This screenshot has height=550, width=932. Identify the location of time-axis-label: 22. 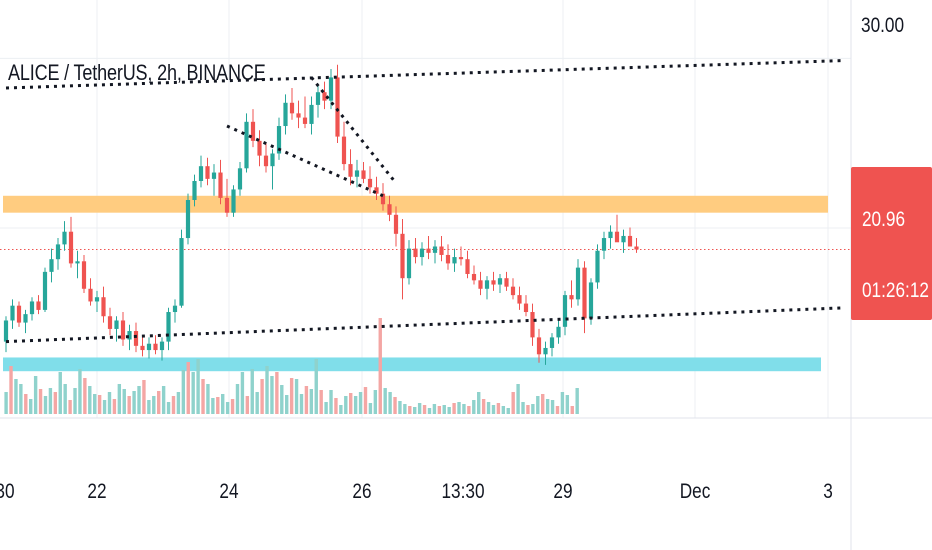
(96, 492).